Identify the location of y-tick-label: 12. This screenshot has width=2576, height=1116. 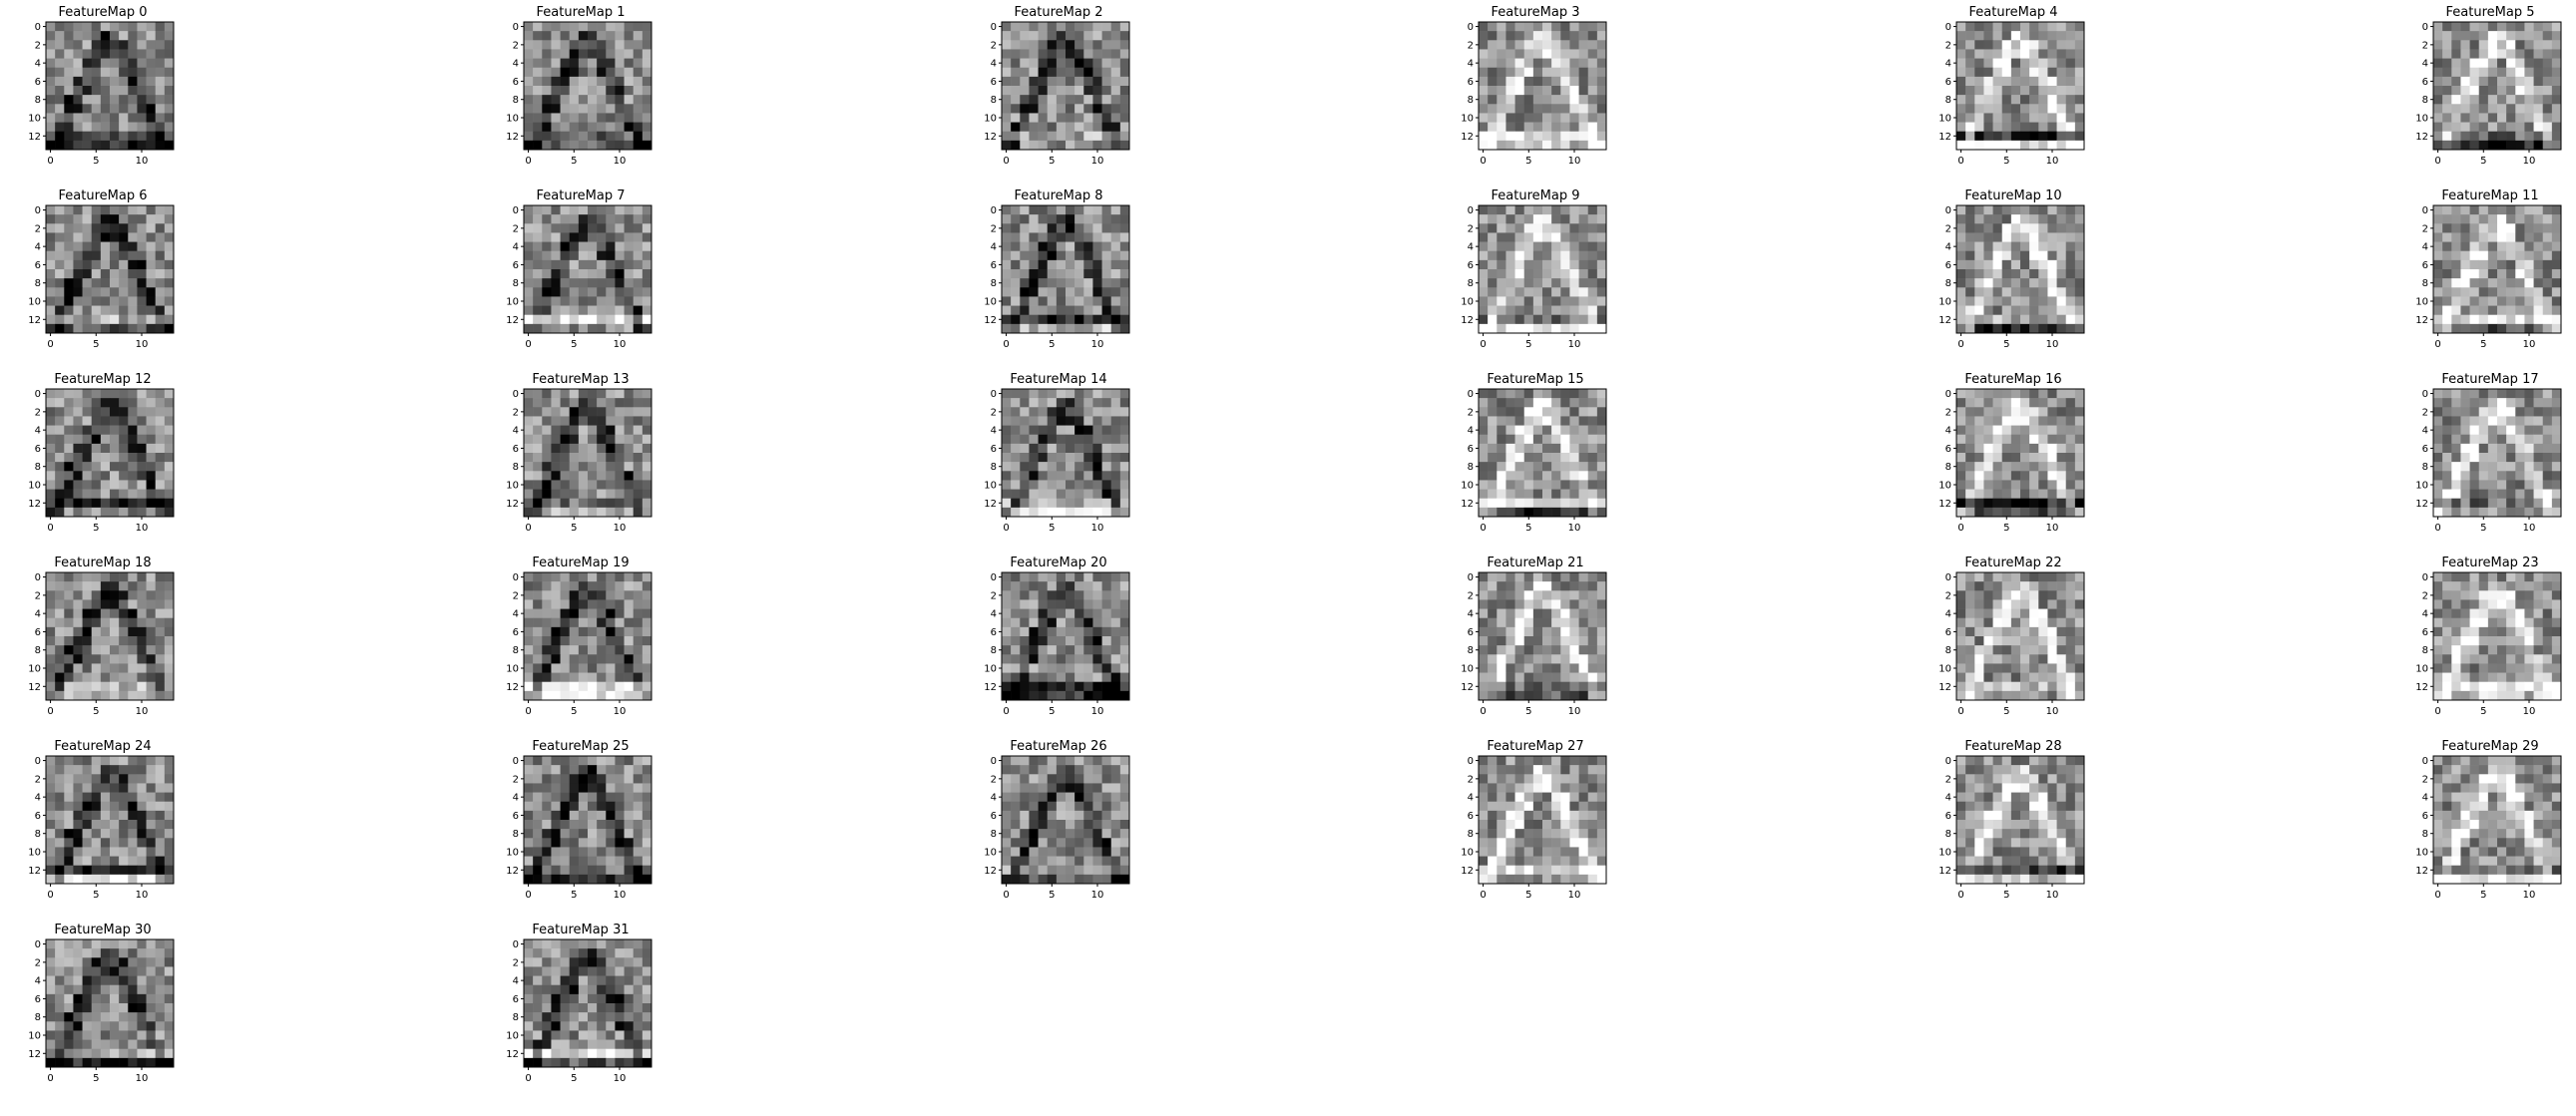
(990, 687).